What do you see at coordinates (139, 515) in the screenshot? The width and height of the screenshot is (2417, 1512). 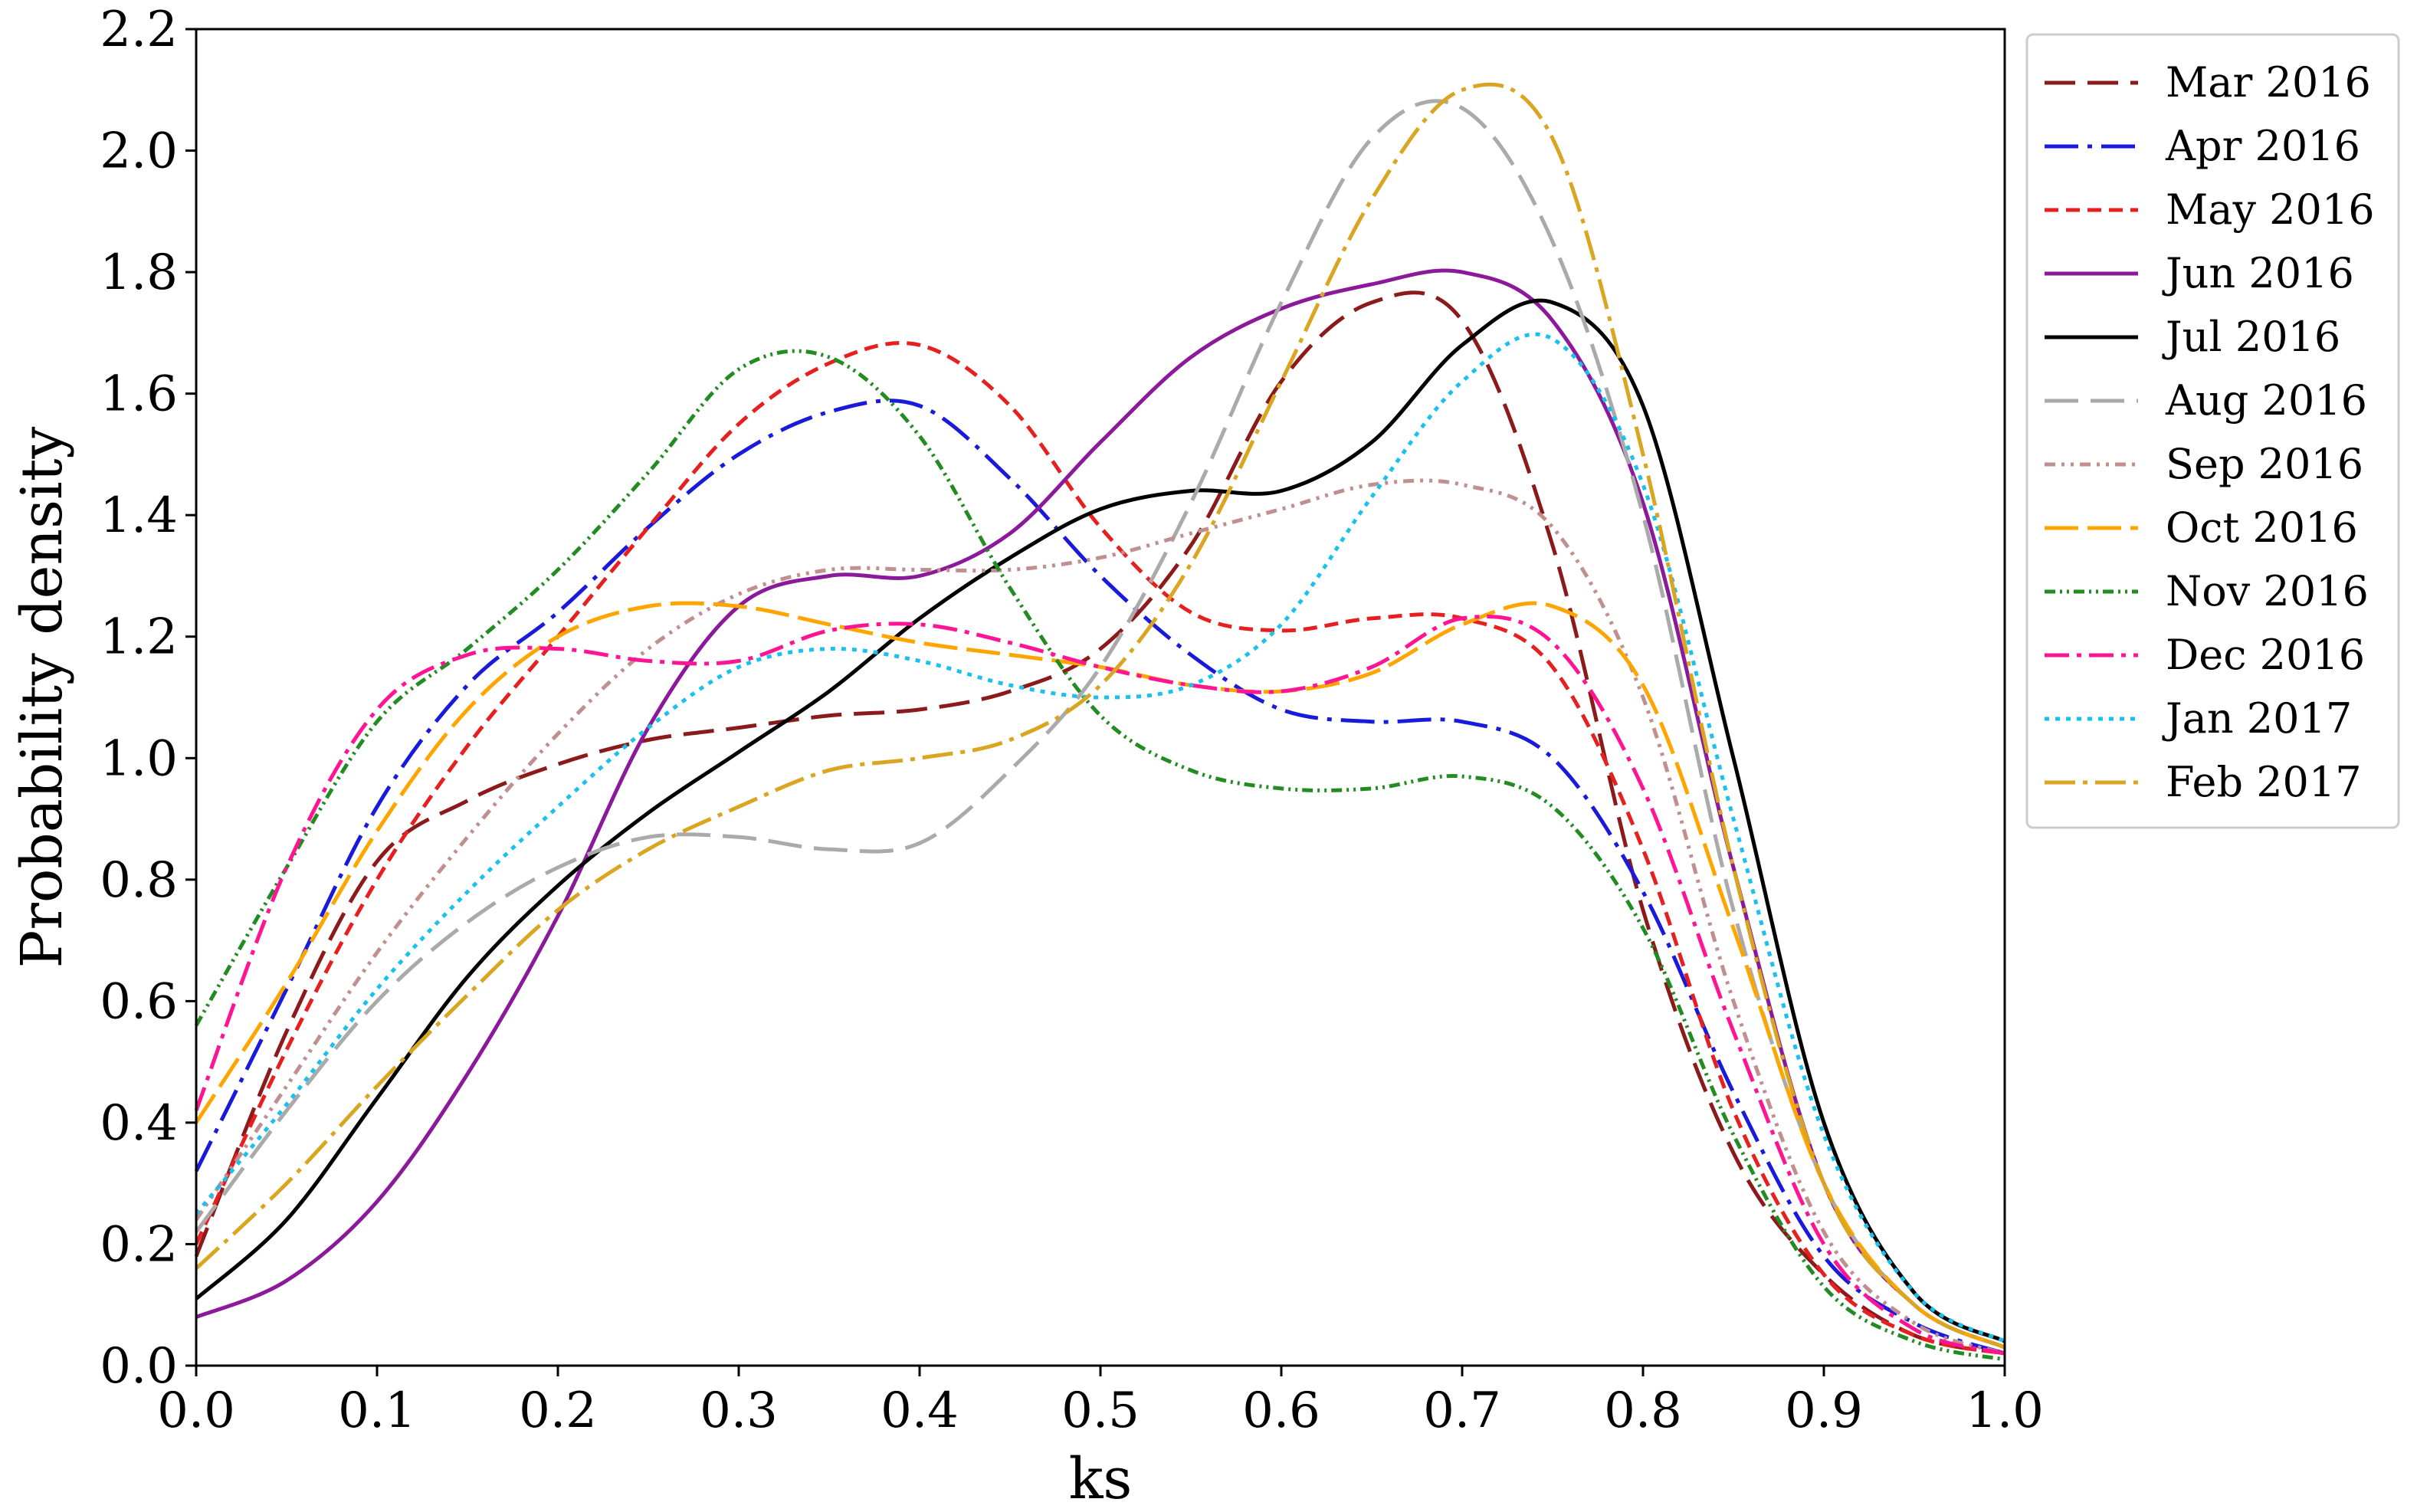 I see `y-tick-label: 1.4` at bounding box center [139, 515].